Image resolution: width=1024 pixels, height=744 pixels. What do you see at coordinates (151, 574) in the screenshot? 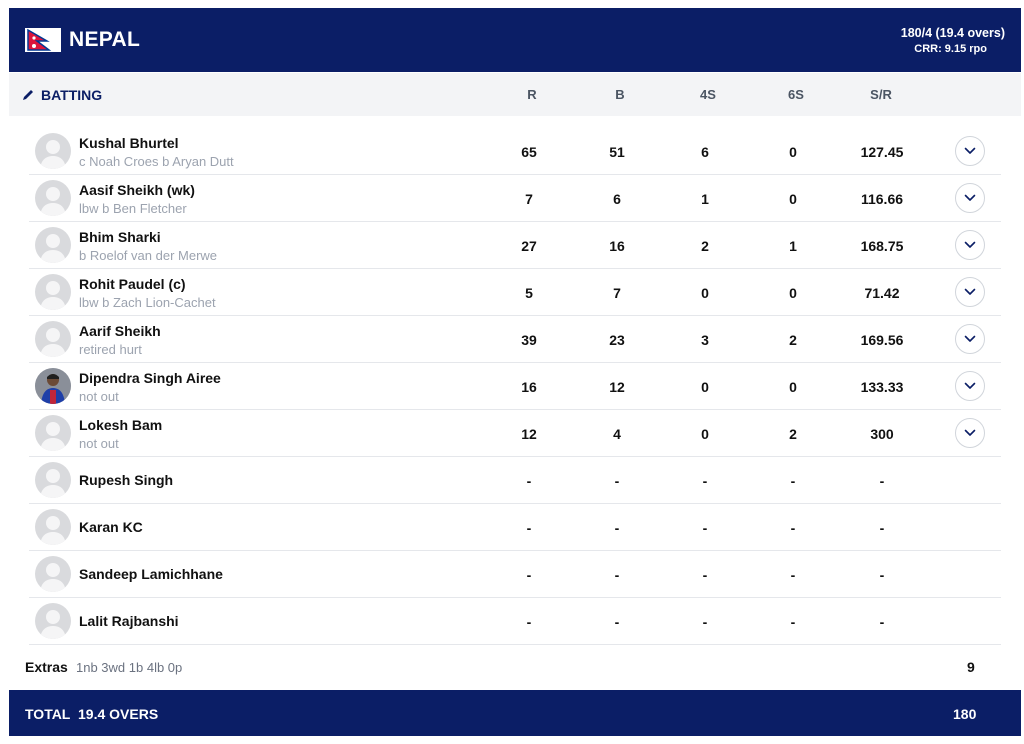
I see `player-name: Sandeep Lamichhane` at bounding box center [151, 574].